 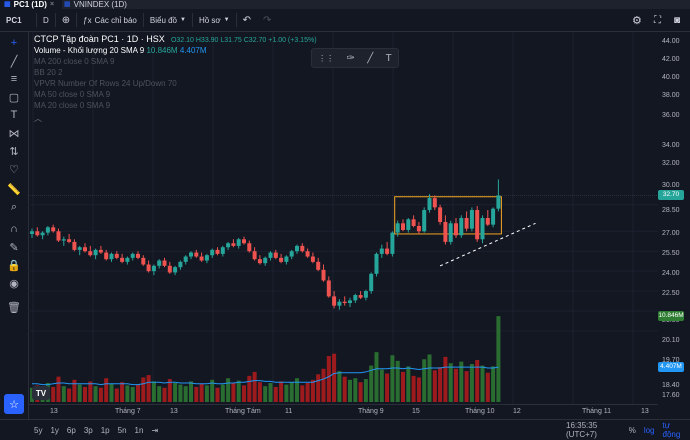 What do you see at coordinates (54, 430) in the screenshot?
I see `range-1y: 1y` at bounding box center [54, 430].